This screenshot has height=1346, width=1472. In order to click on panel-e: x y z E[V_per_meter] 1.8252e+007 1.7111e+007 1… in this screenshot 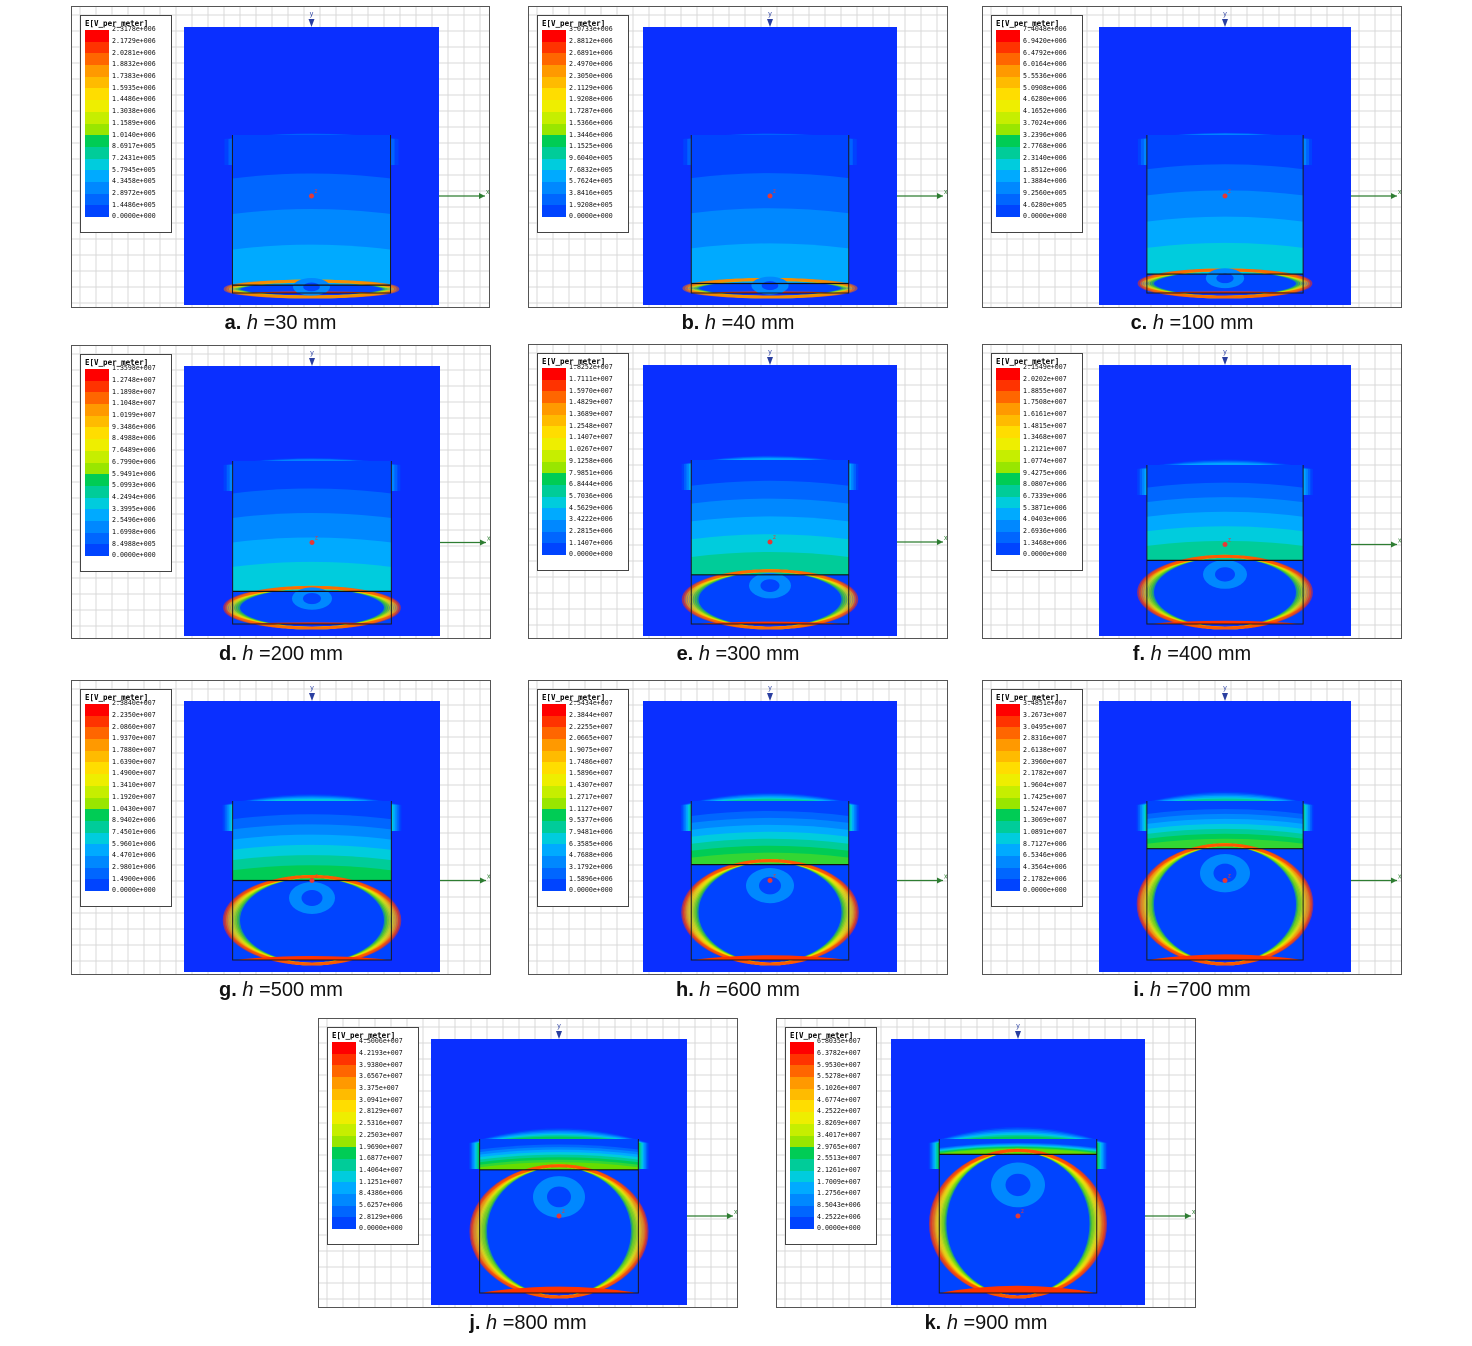, I will do `click(738, 508)`.